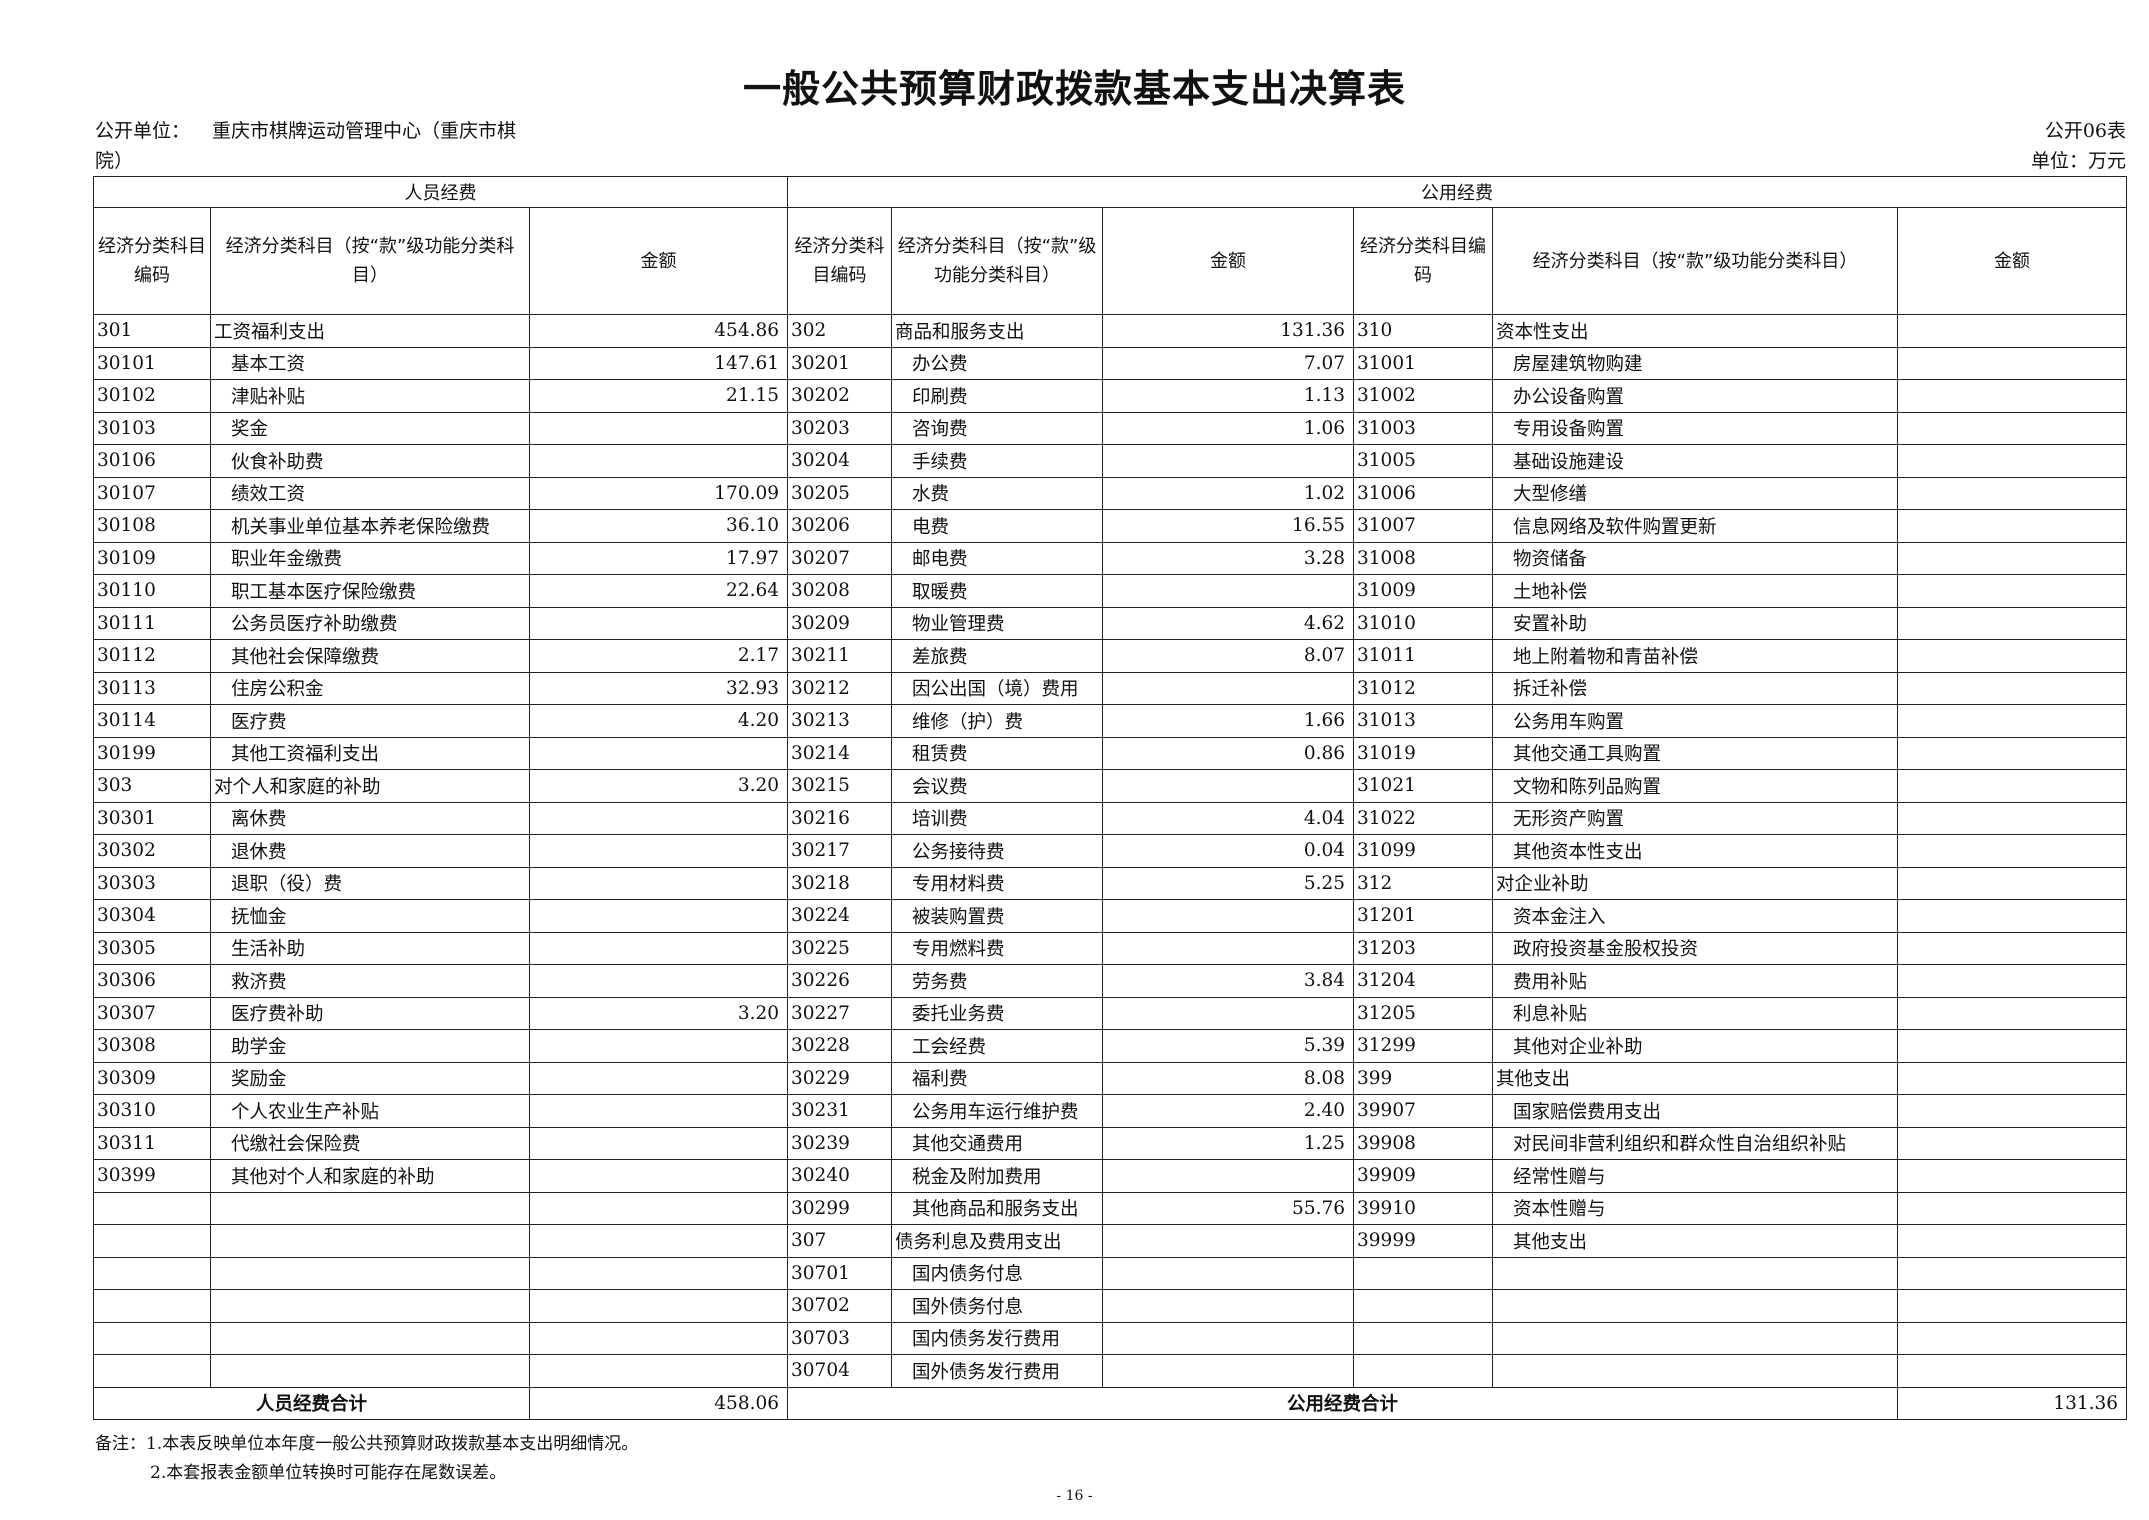 This screenshot has width=2149, height=1520. I want to click on table-row: 30306 救济费 30226 劳务费 3.84 31204 费用补贴, so click(1110, 981).